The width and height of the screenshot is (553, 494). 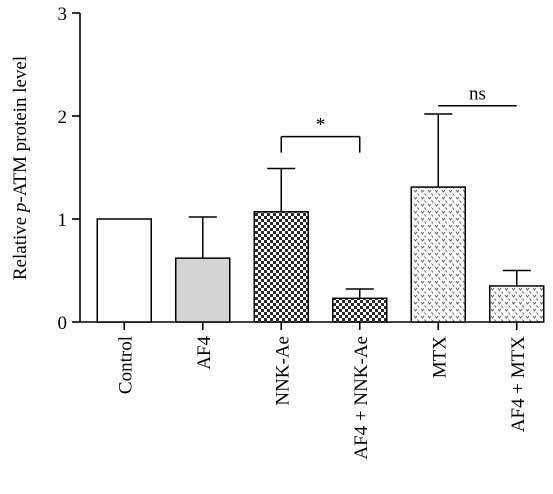 What do you see at coordinates (20, 246) in the screenshot?
I see `y-axis-title-prefix: Relative` at bounding box center [20, 246].